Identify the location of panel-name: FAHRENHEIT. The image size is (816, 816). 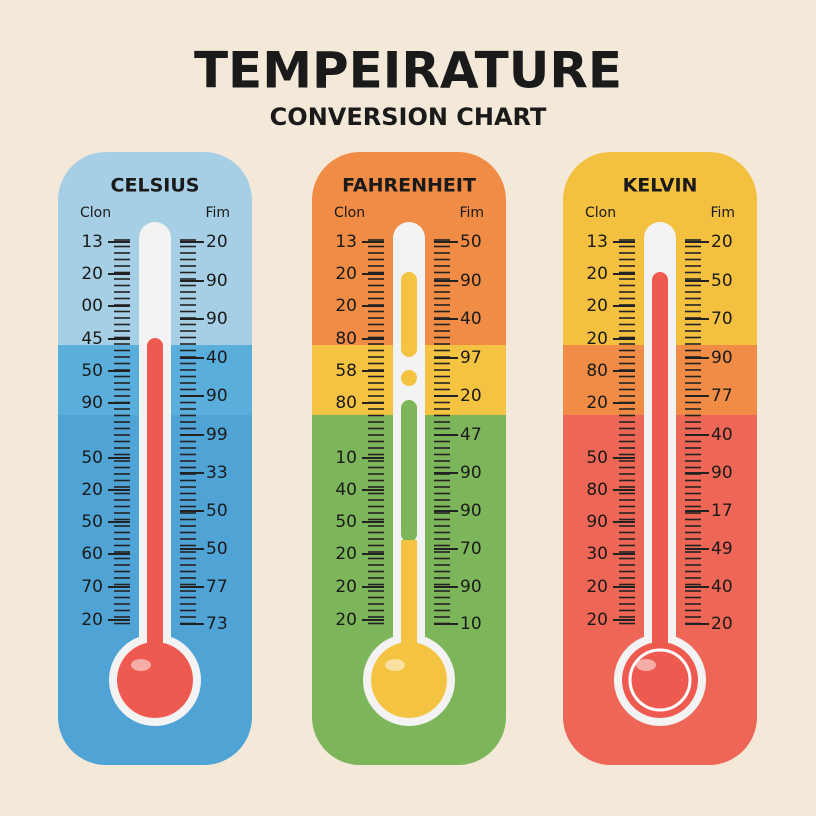
(409, 186).